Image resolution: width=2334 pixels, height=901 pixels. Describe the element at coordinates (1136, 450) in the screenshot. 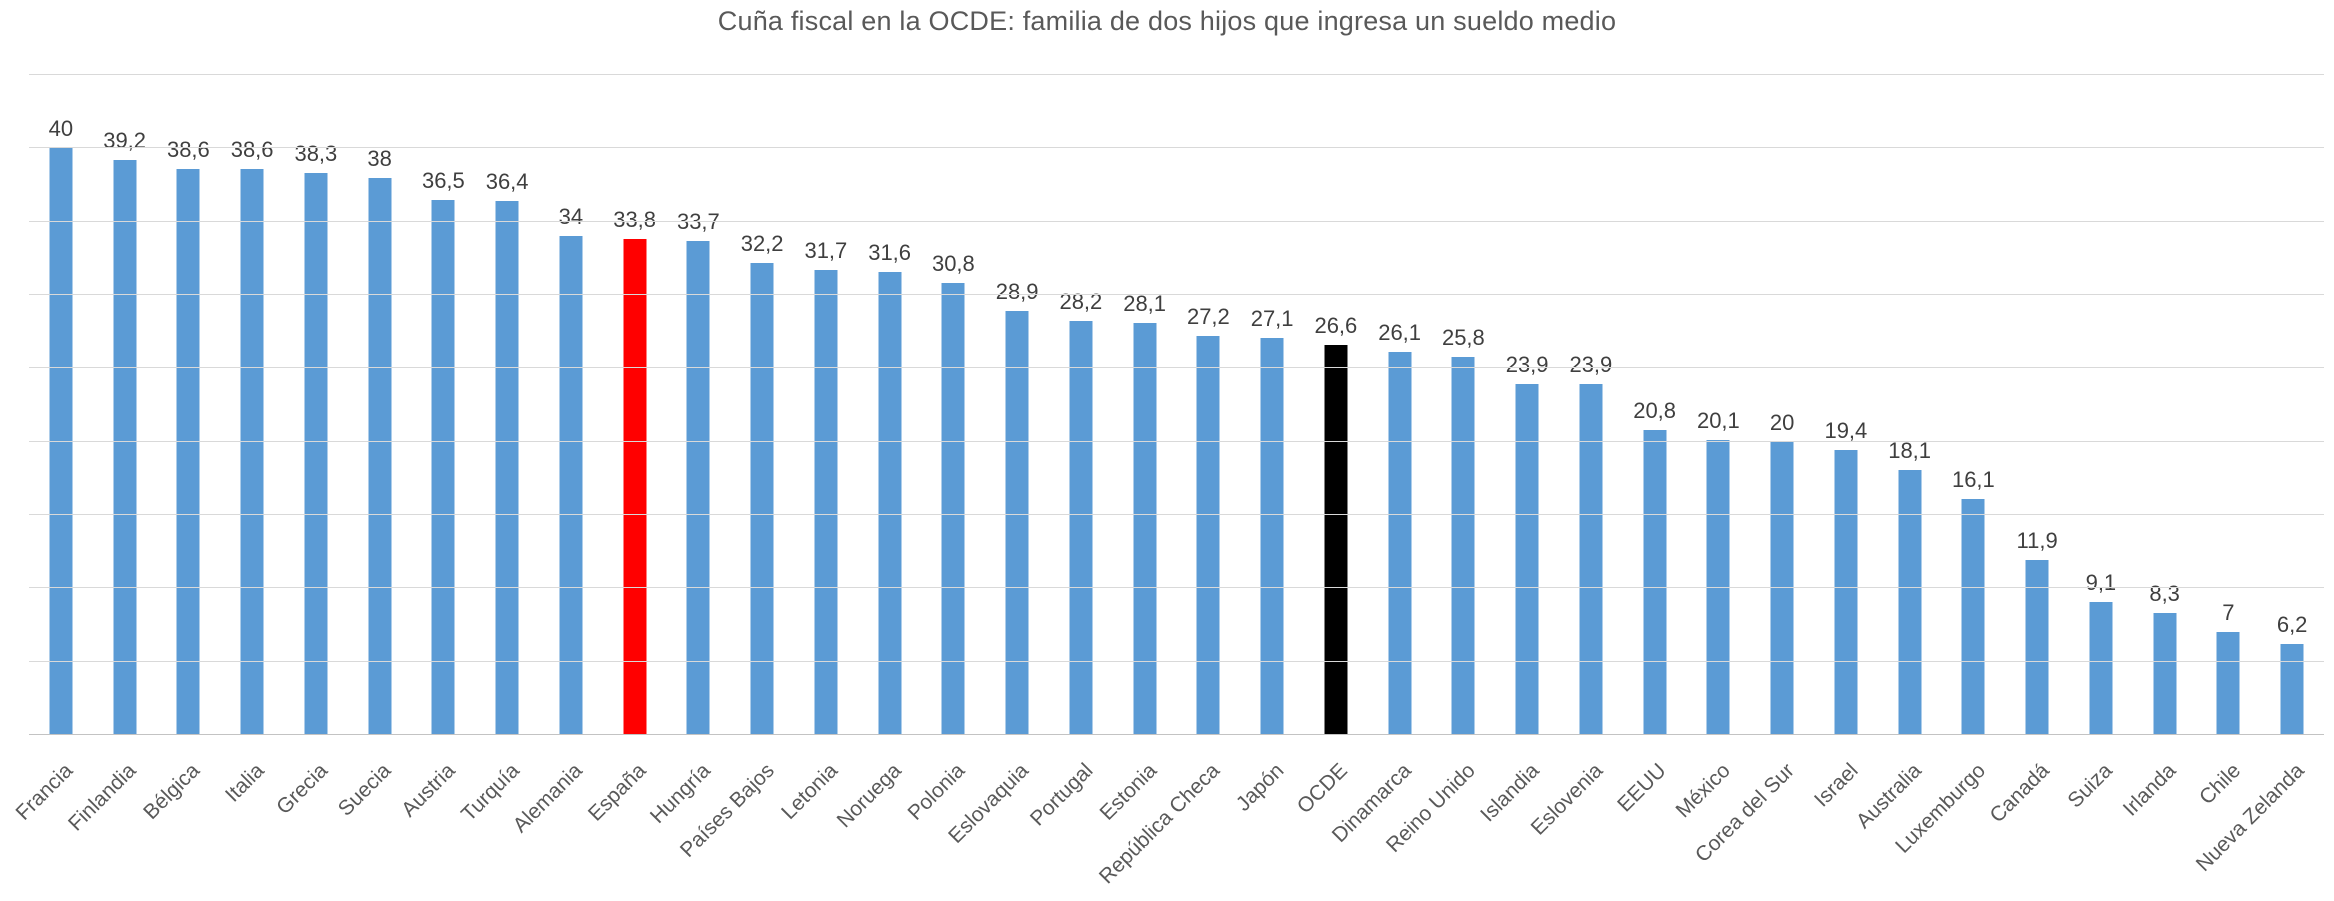

I see `bar-group: 28,1 Estonia` at that location.